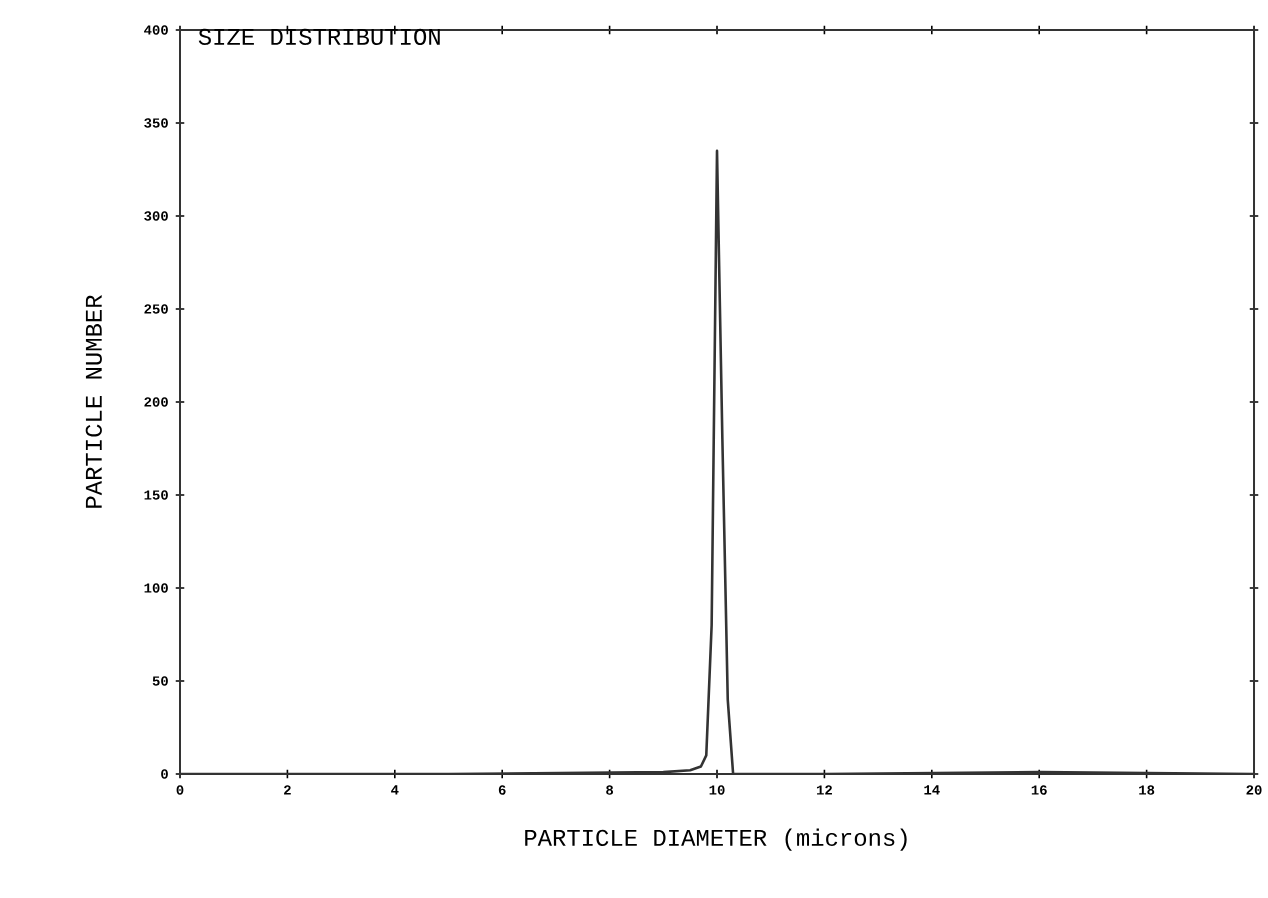  Describe the element at coordinates (716, 839) in the screenshot. I see `x-axis-title: PARTICLE DIAMETER (microns)` at that location.